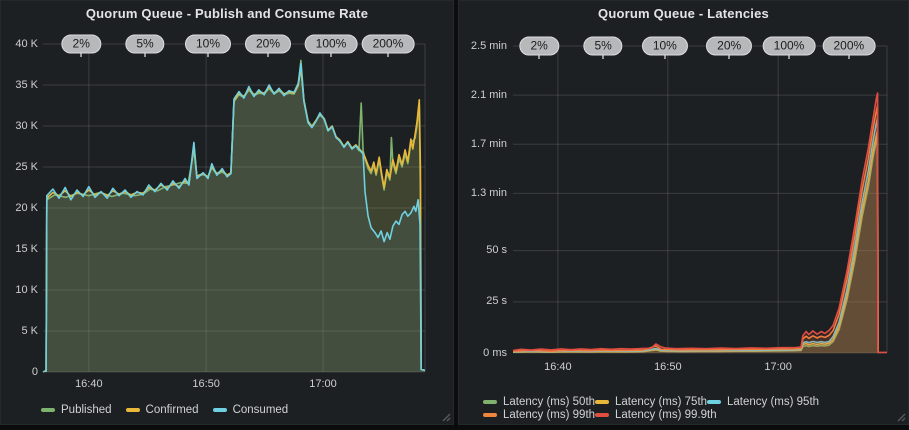 The image size is (909, 430). Describe the element at coordinates (26, 248) in the screenshot. I see `y-axis-label: 15 K` at that location.